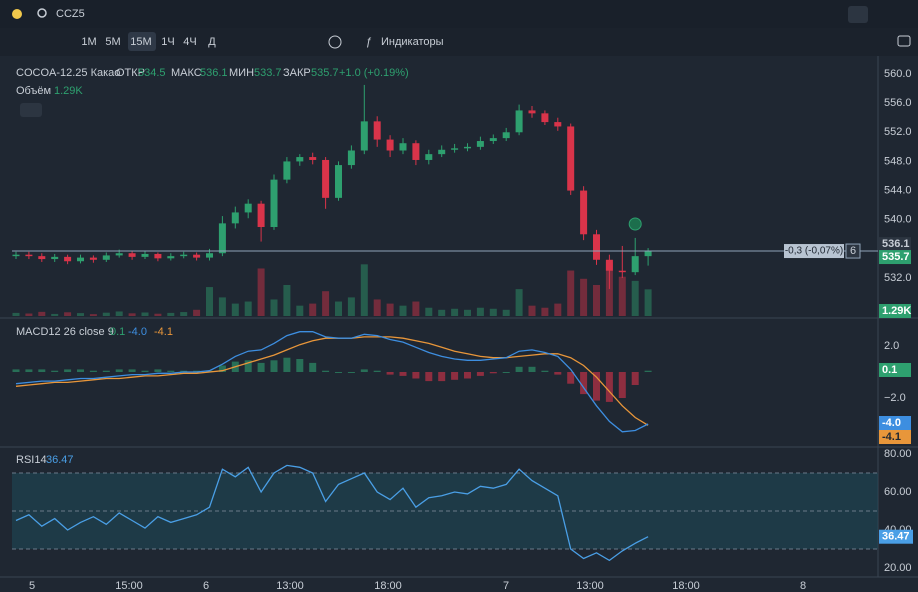 The height and width of the screenshot is (592, 918). I want to click on timeframe-button: 1Ч, so click(167, 42).